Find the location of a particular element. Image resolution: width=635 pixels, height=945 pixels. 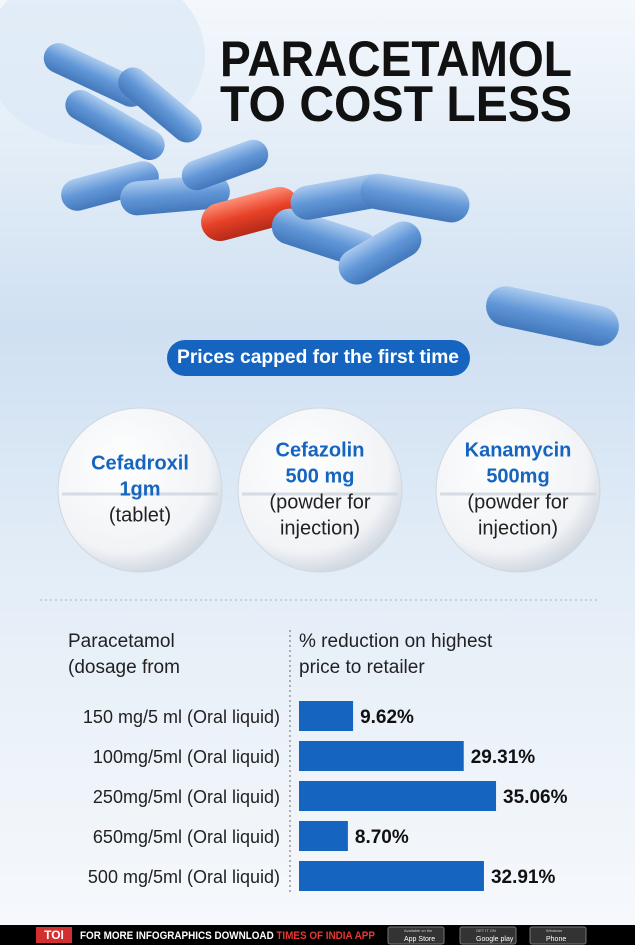

value-label: 8.70% is located at coordinates (382, 837).